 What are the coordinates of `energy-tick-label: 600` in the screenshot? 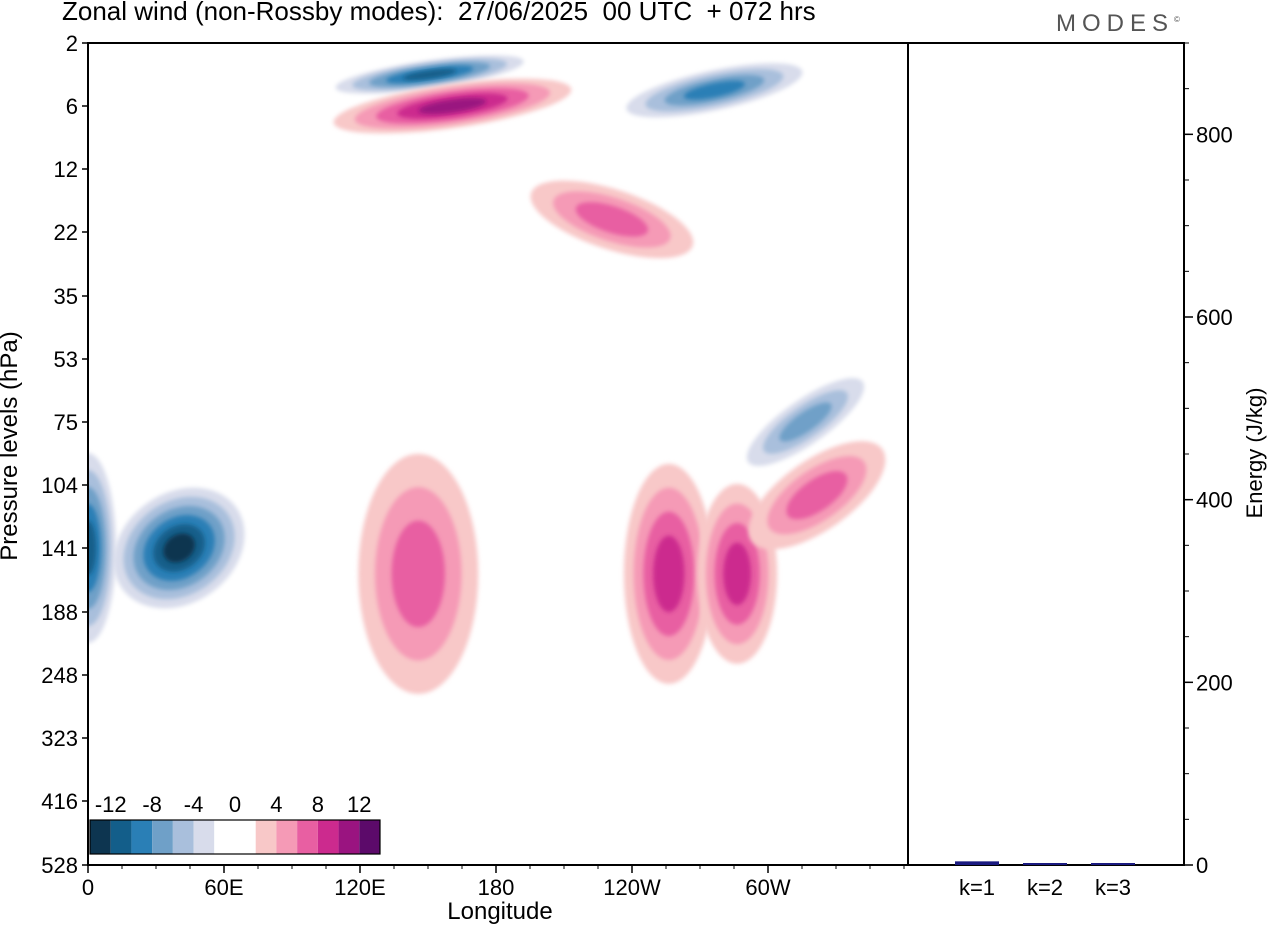 It's located at (1214, 317).